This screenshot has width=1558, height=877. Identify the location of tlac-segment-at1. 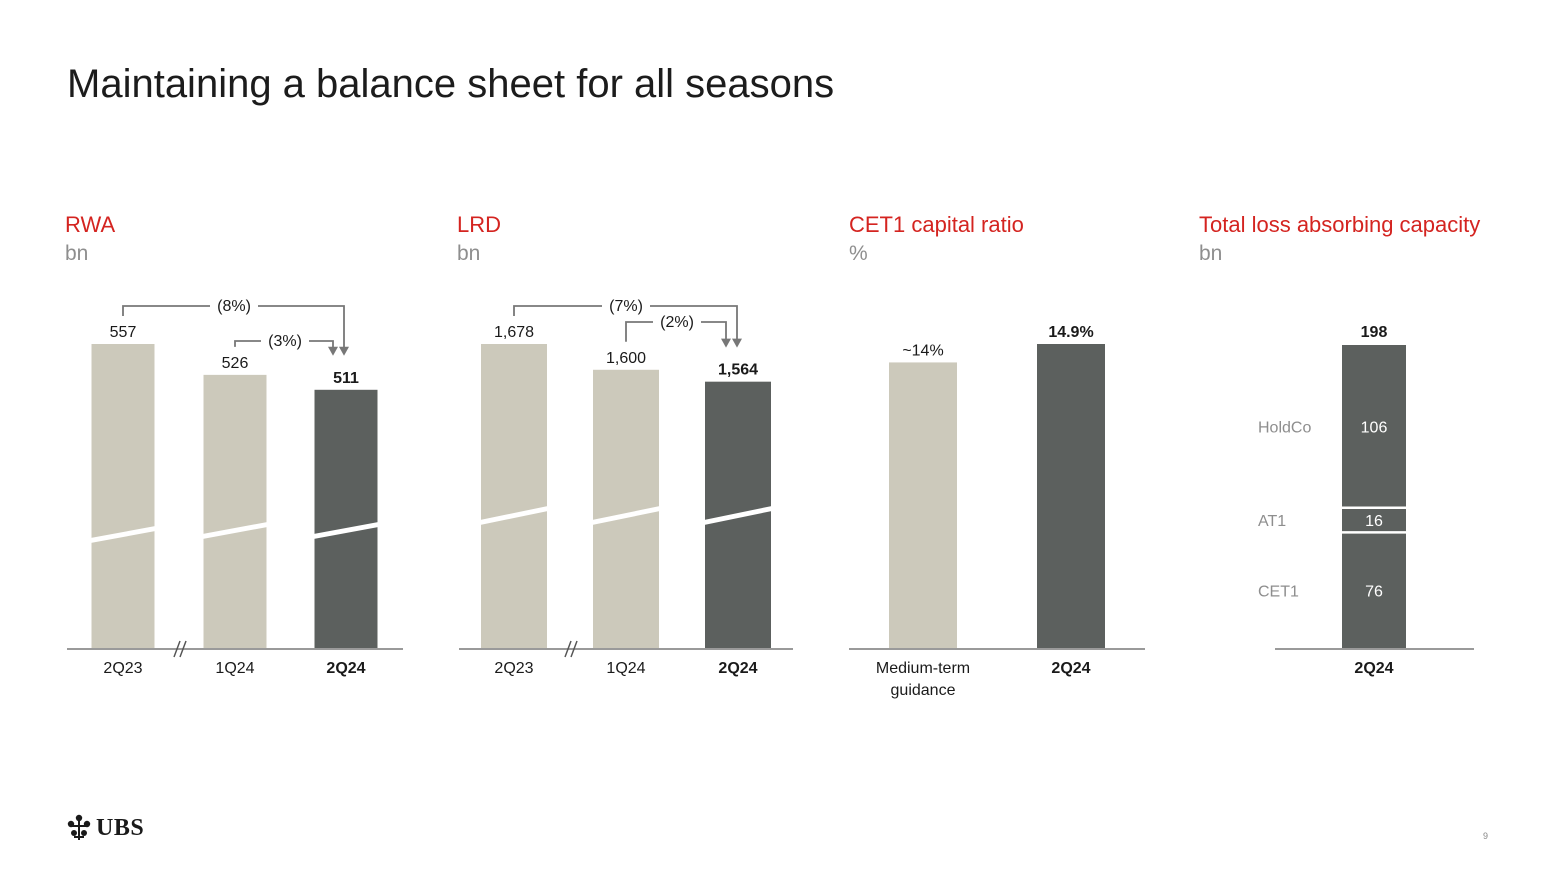
(1374, 520).